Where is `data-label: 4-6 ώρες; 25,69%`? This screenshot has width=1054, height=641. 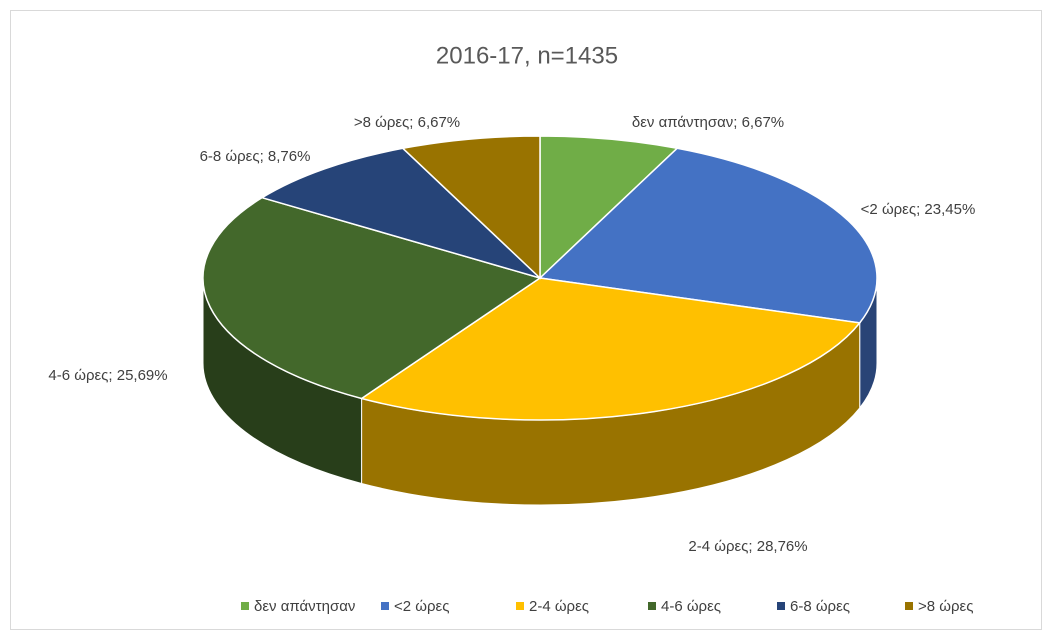 data-label: 4-6 ώρες; 25,69% is located at coordinates (107, 375).